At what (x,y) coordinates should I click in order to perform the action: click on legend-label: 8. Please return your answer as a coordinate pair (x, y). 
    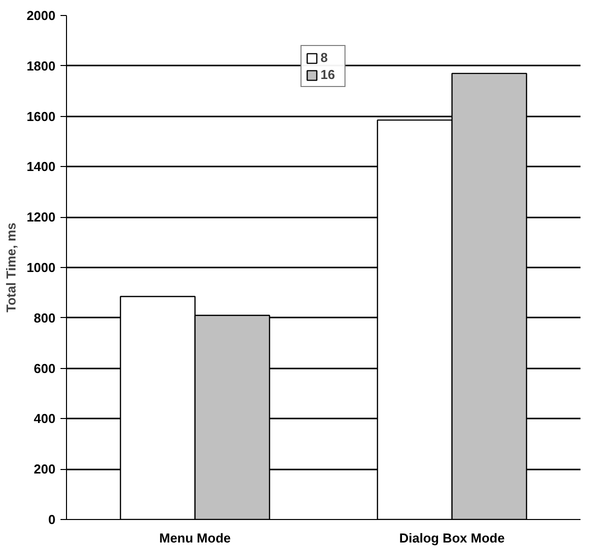
    Looking at the image, I should click on (324, 57).